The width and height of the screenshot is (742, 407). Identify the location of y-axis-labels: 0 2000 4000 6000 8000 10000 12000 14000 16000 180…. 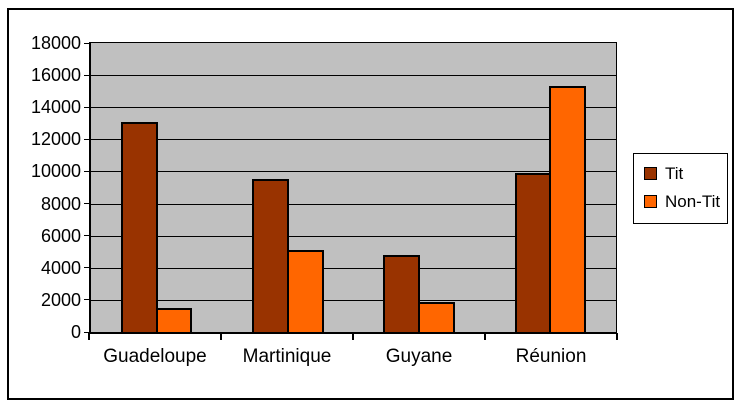
(40, 187).